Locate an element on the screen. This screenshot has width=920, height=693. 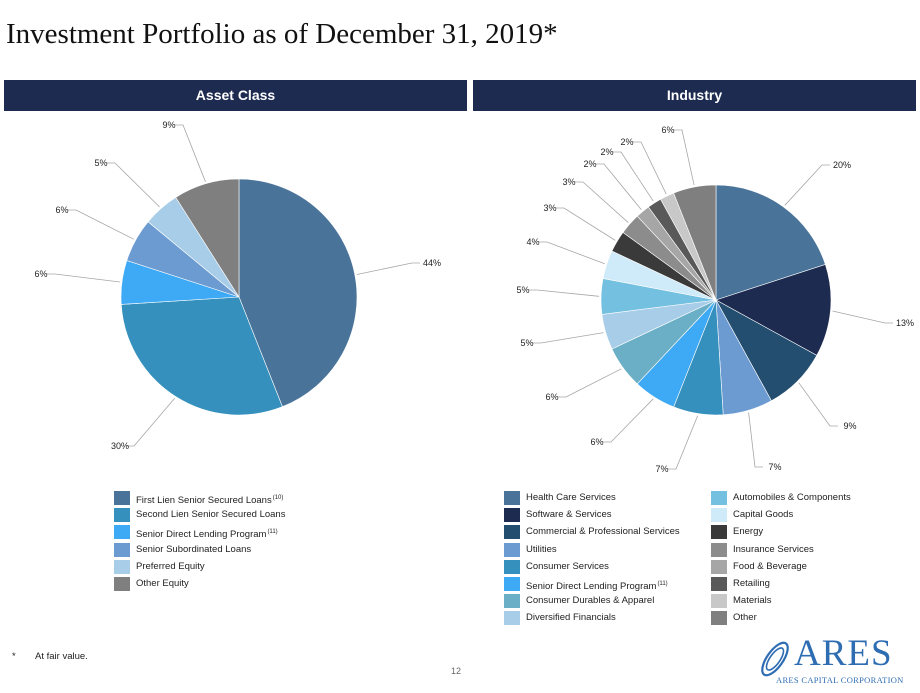
industry-leader-line-consumer-durables-and-apparel is located at coordinates (590, 383).